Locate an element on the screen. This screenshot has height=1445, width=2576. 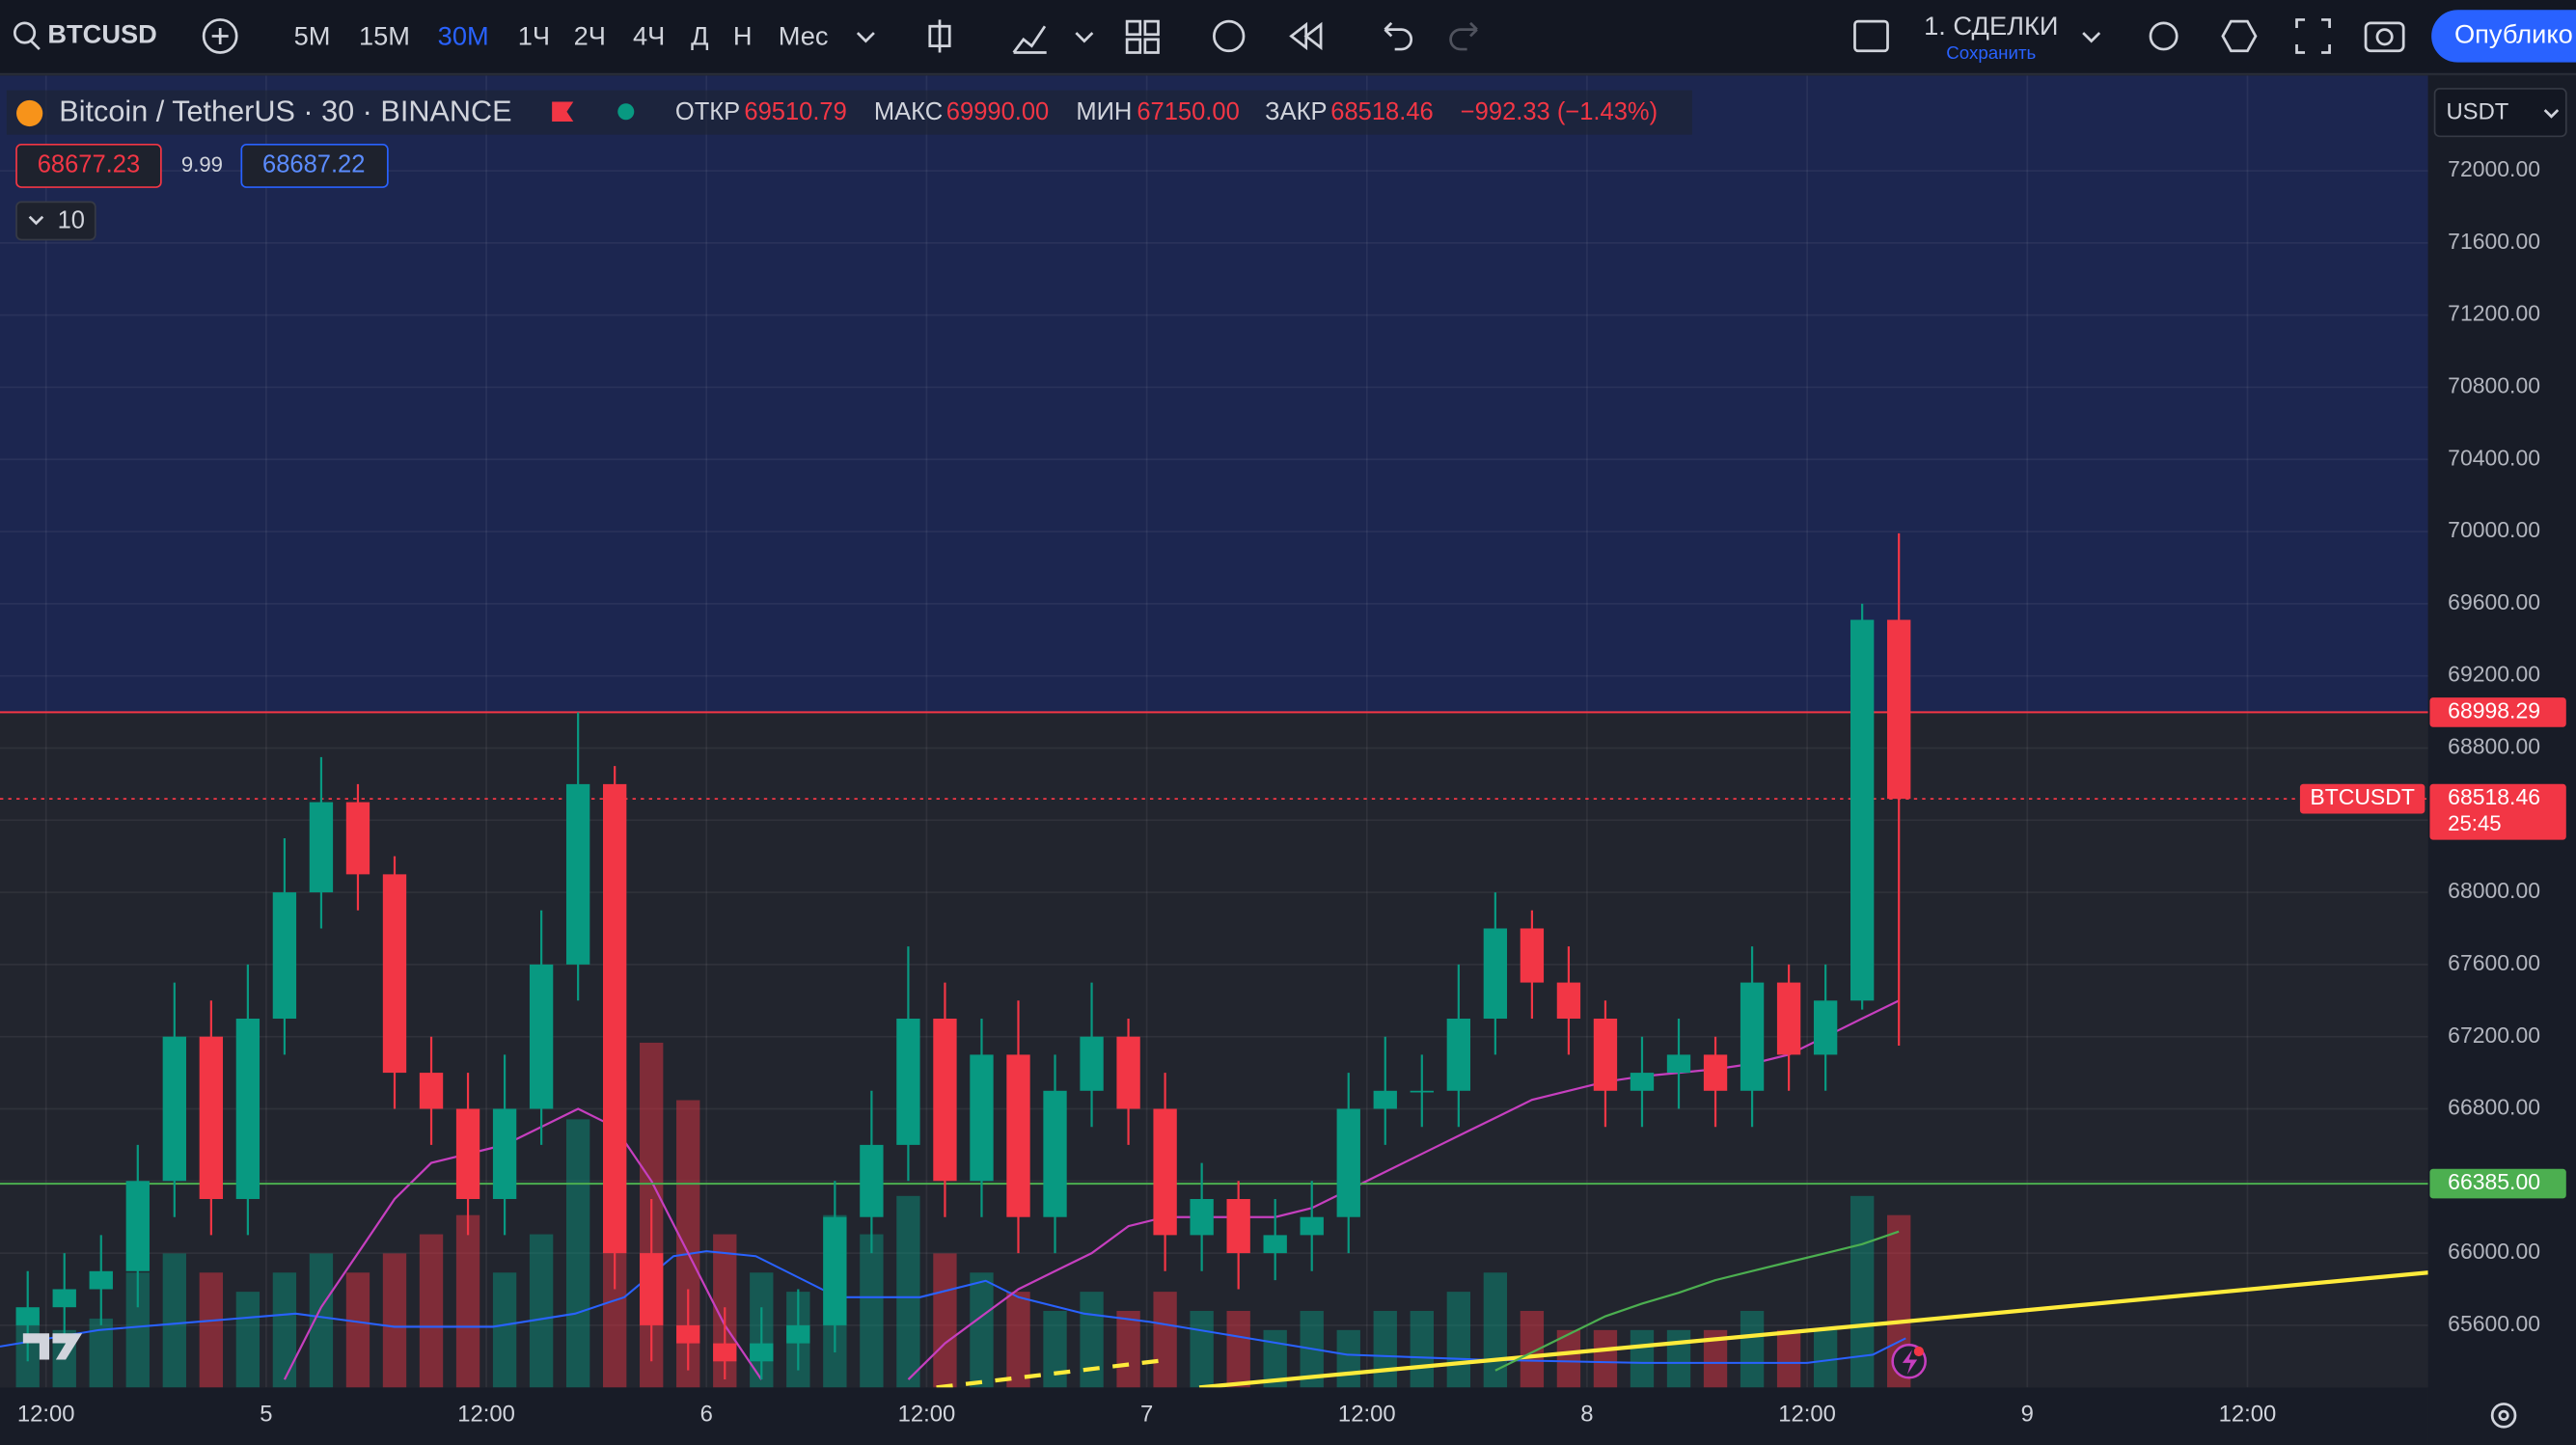
indicators is located at coordinates (1030, 39).